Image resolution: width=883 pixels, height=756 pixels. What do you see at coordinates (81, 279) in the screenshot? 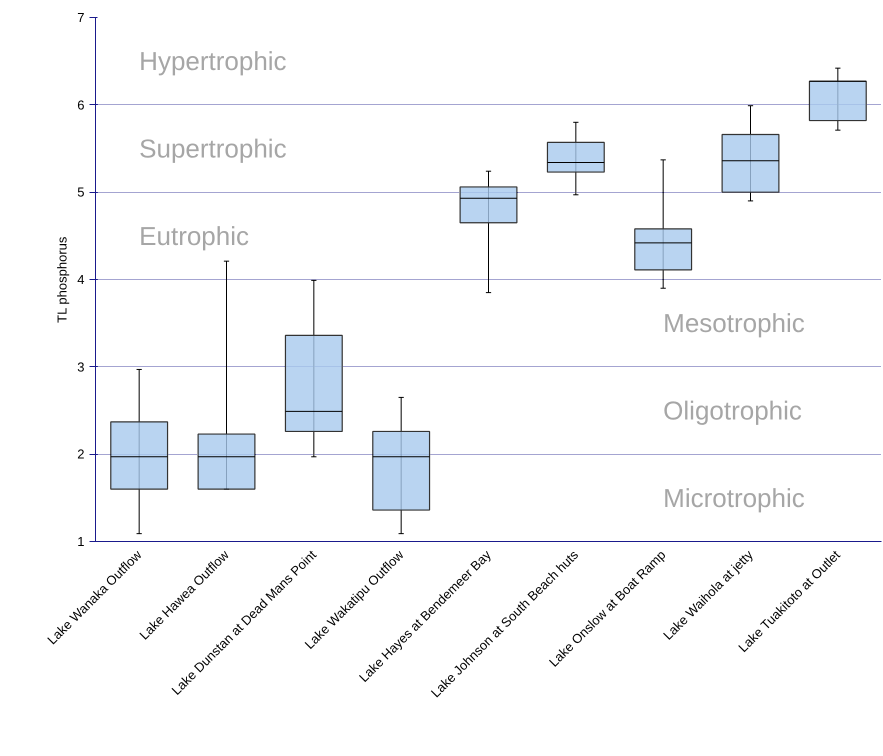
I see `y-tick-label: 4` at bounding box center [81, 279].